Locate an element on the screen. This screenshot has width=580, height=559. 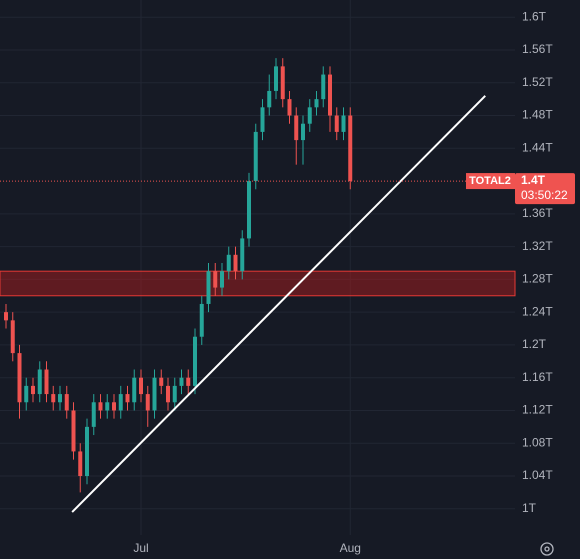
y-tick-label: 1.36T is located at coordinates (537, 213).